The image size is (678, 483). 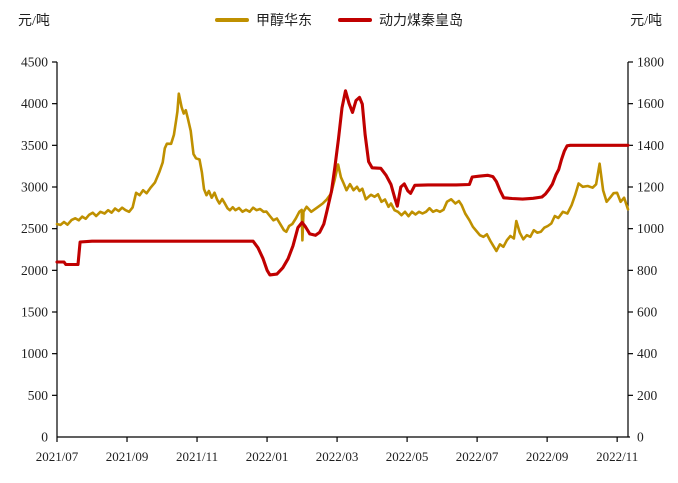 What do you see at coordinates (337, 456) in the screenshot?
I see `x-tick-label: 2022/03` at bounding box center [337, 456].